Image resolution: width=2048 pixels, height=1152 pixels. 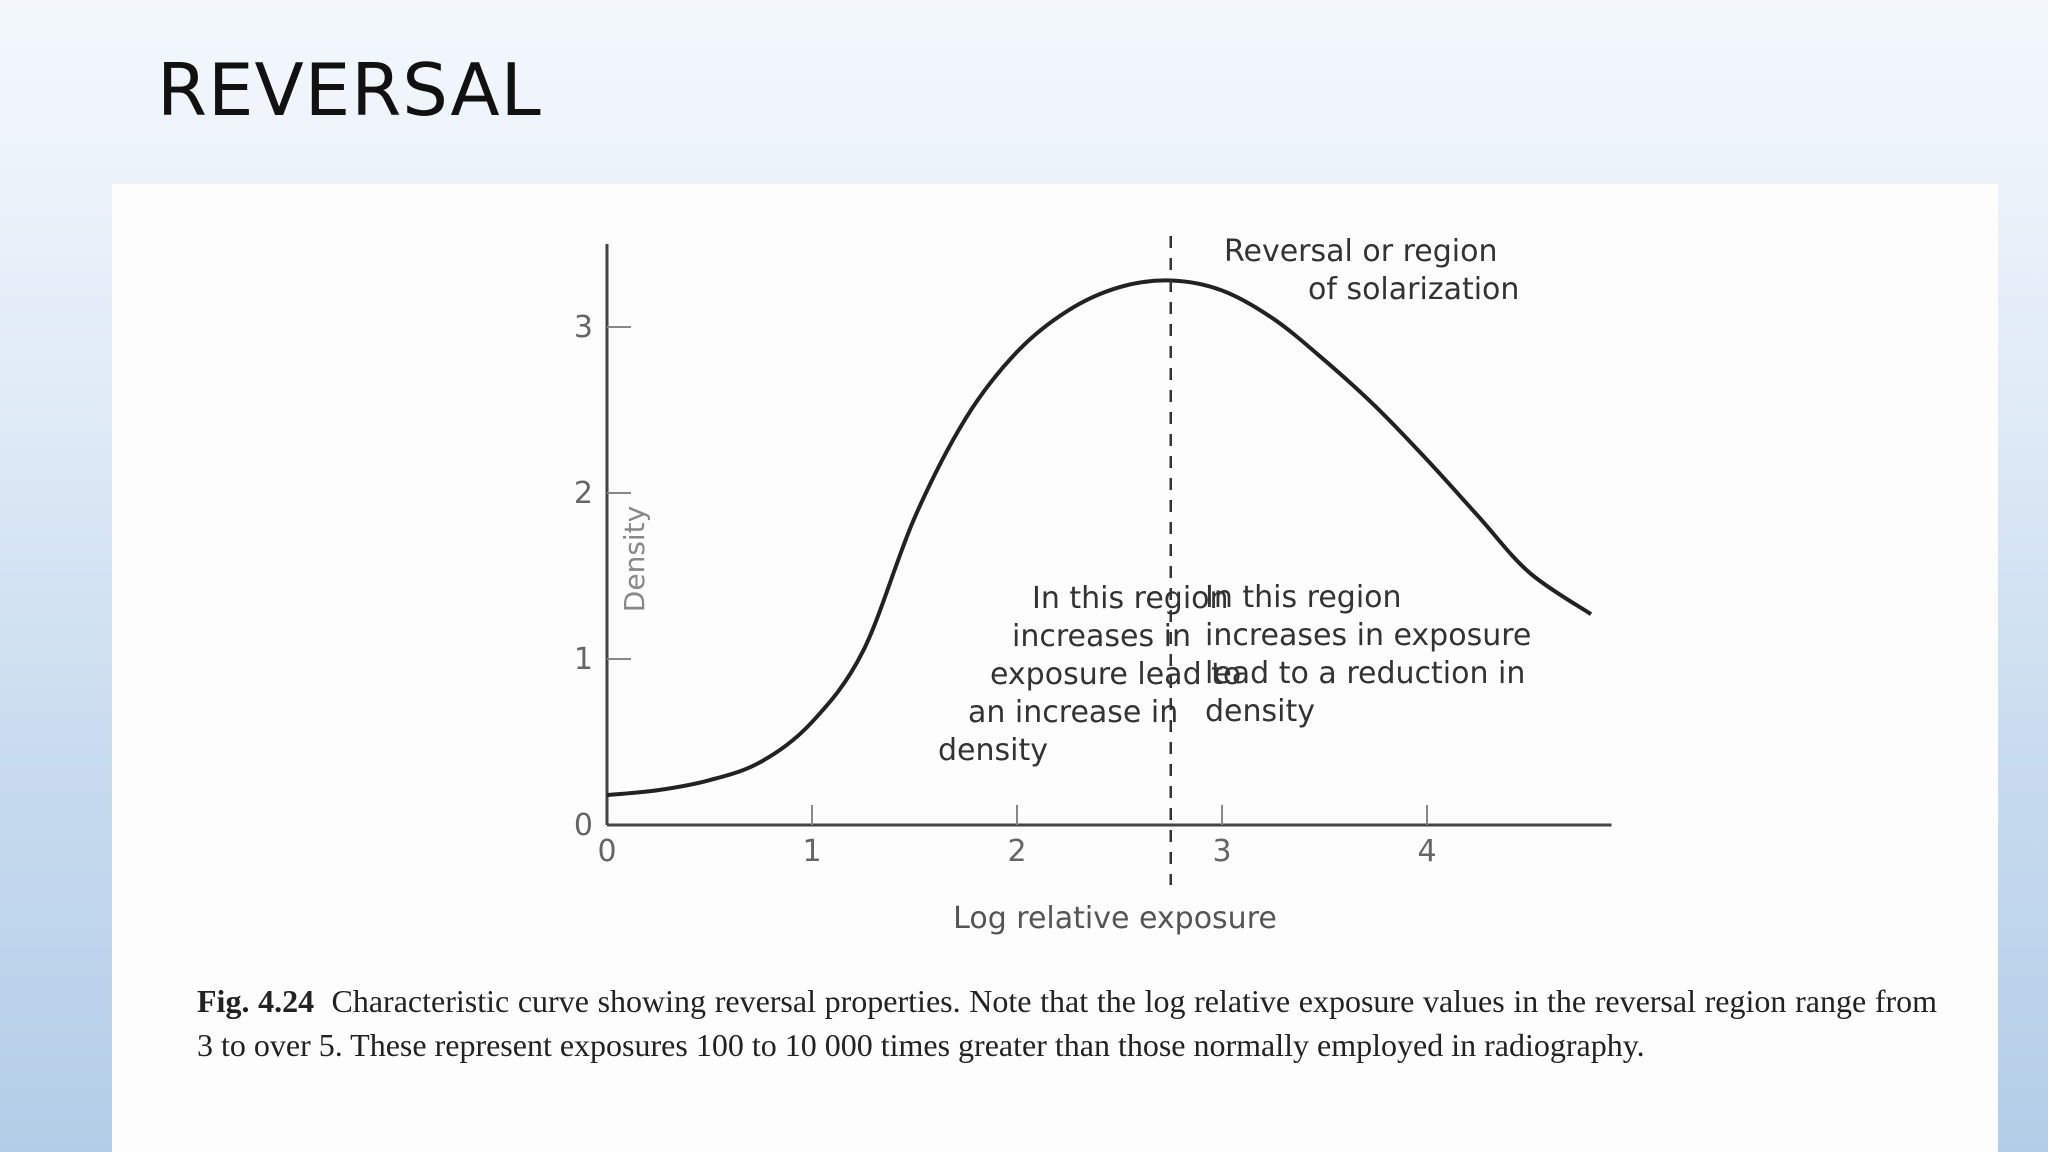 What do you see at coordinates (1115, 918) in the screenshot?
I see `x-axis-label: Log relative exposure` at bounding box center [1115, 918].